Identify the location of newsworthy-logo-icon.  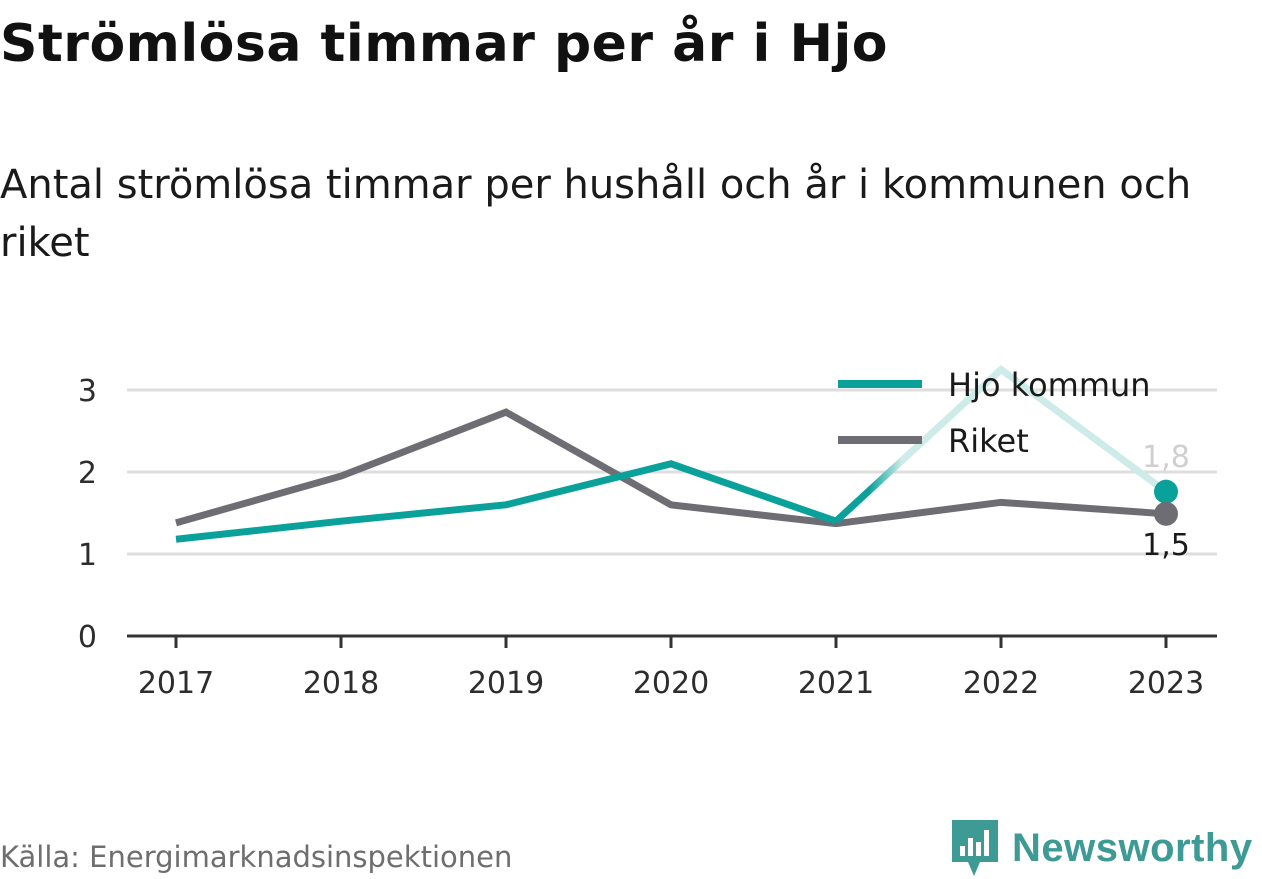
(975, 848).